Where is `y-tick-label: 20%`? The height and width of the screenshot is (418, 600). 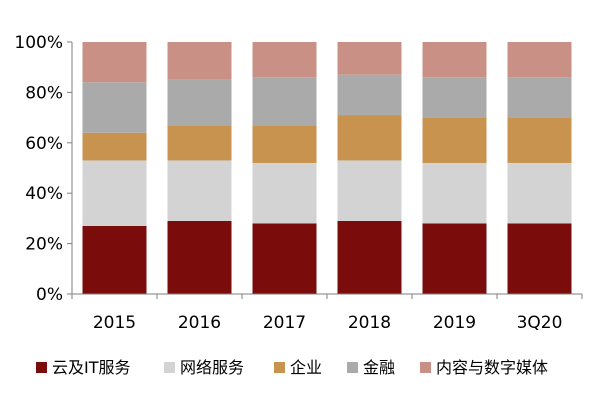 y-tick-label: 20% is located at coordinates (44, 245).